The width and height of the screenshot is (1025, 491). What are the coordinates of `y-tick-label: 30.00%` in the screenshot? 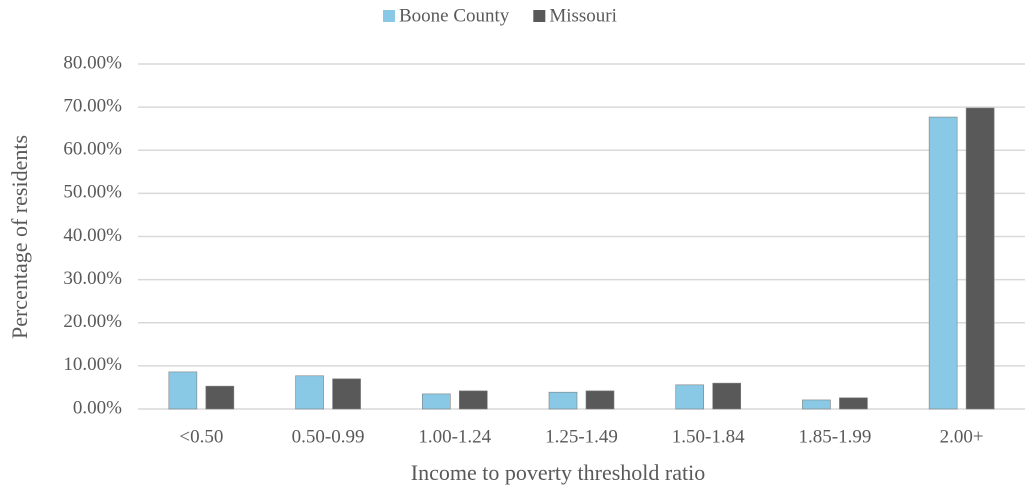 It's located at (92, 278).